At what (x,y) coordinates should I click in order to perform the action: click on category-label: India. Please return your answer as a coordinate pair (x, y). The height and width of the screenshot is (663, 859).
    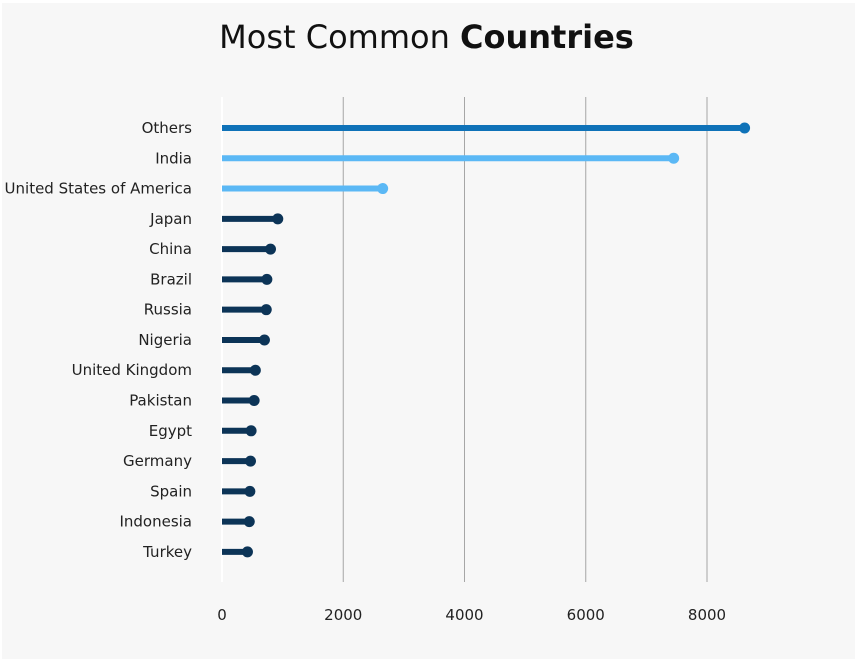
    Looking at the image, I should click on (173, 158).